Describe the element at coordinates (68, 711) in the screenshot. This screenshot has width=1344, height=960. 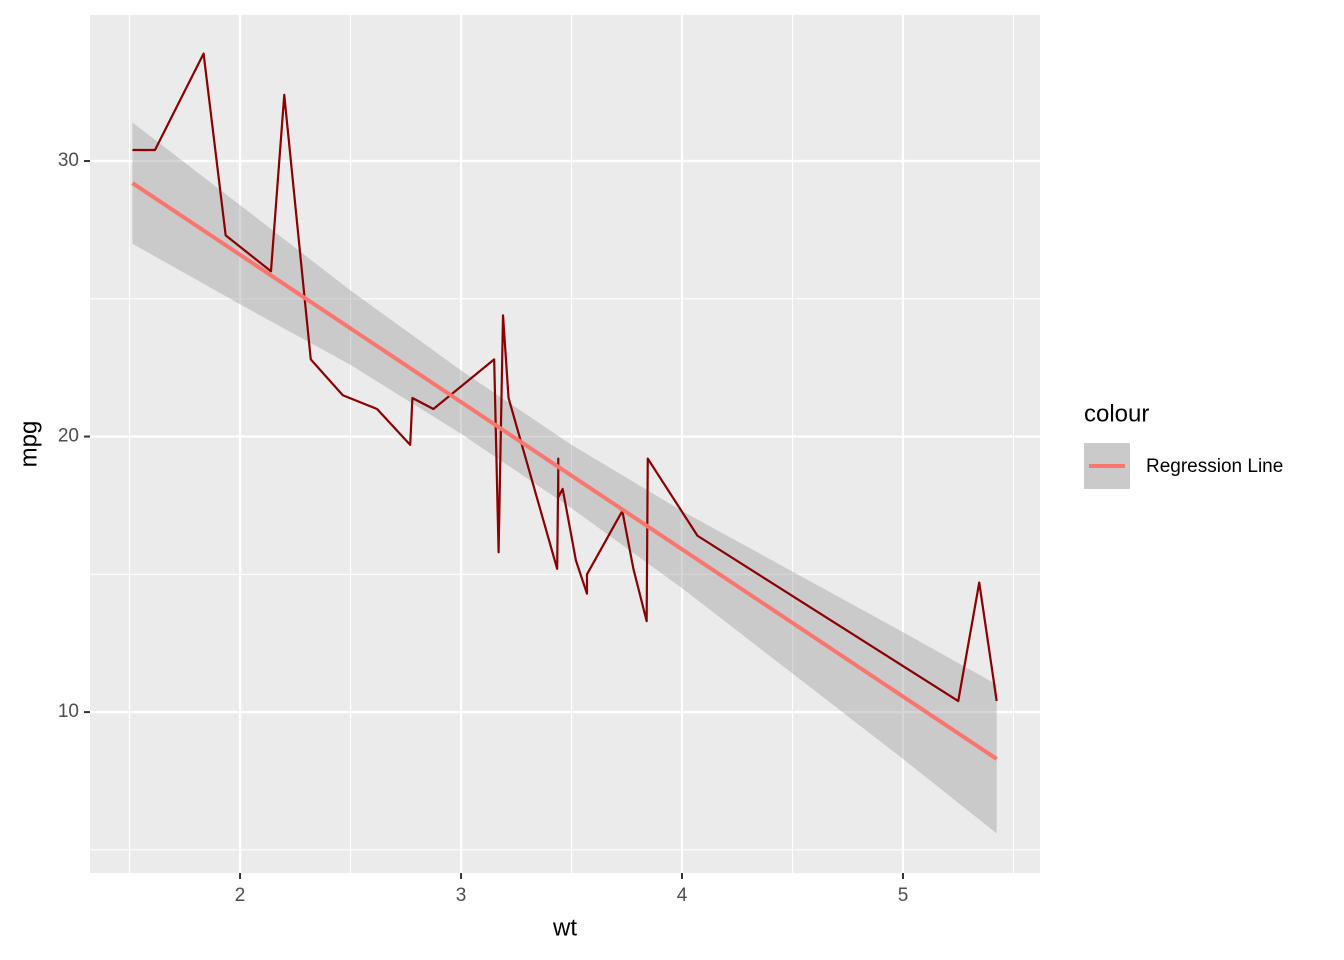
I see `y-tick-label: 10` at that location.